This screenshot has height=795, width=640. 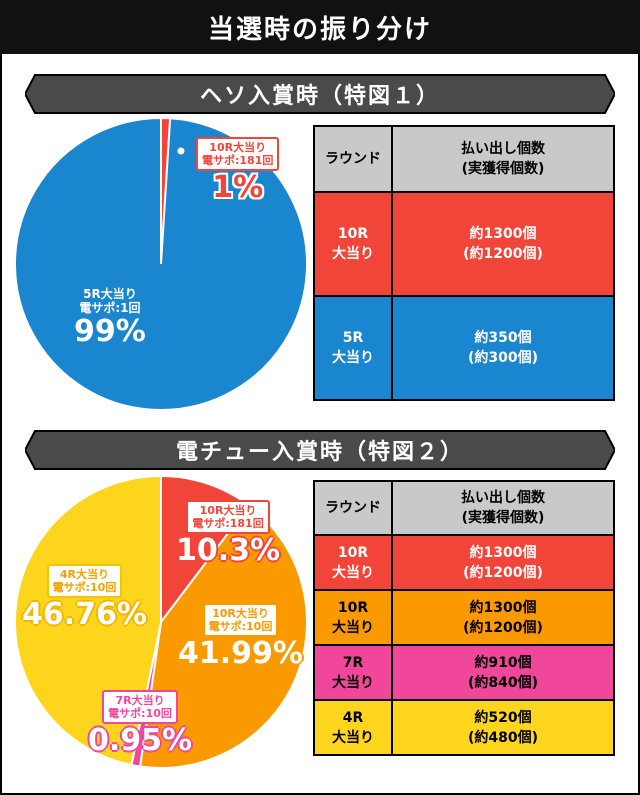 What do you see at coordinates (181, 151) in the screenshot?
I see `slice-marker-dot` at bounding box center [181, 151].